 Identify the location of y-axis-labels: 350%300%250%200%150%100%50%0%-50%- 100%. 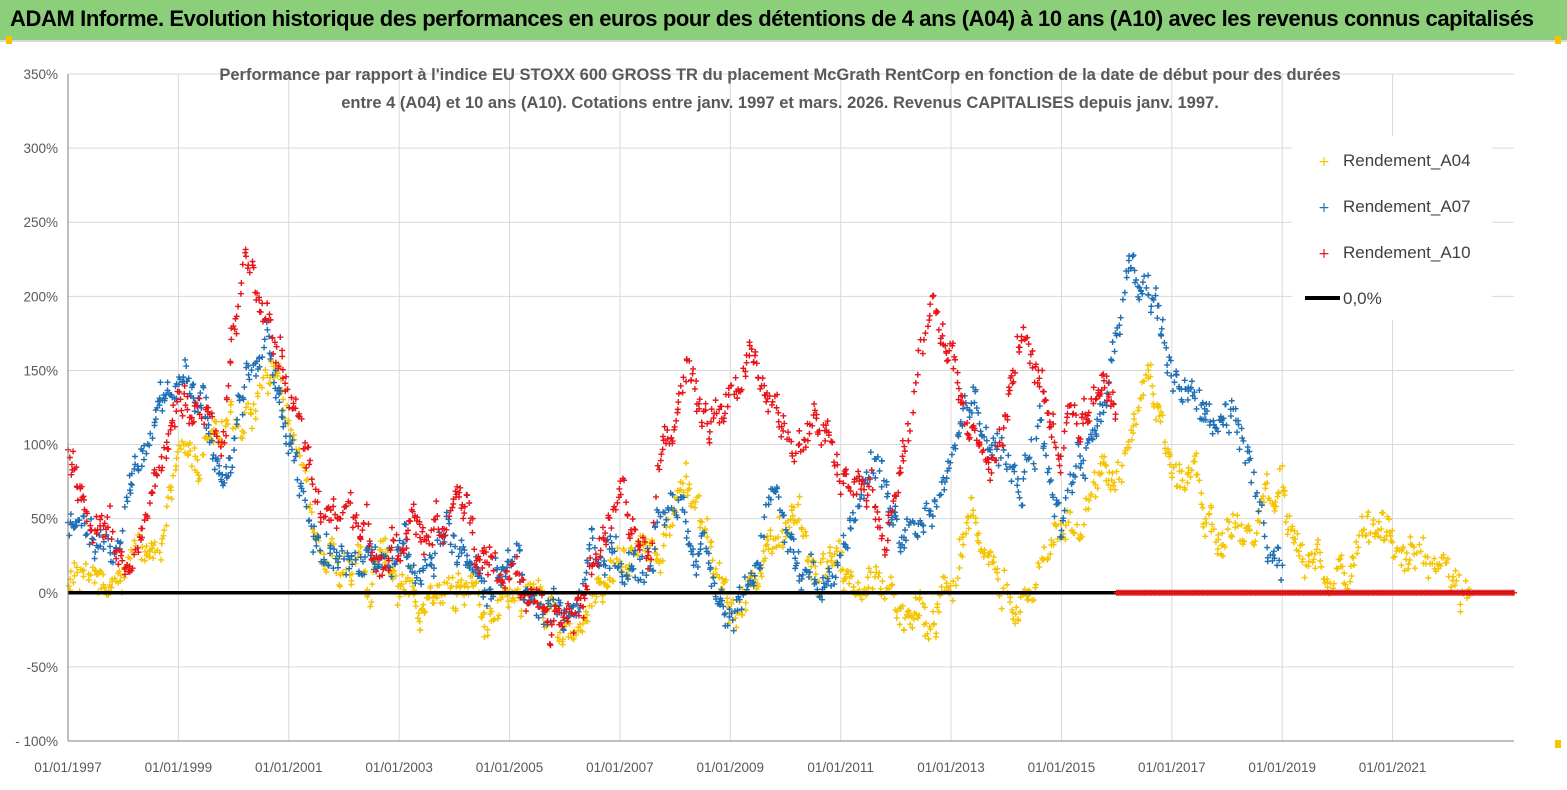
(36, 408).